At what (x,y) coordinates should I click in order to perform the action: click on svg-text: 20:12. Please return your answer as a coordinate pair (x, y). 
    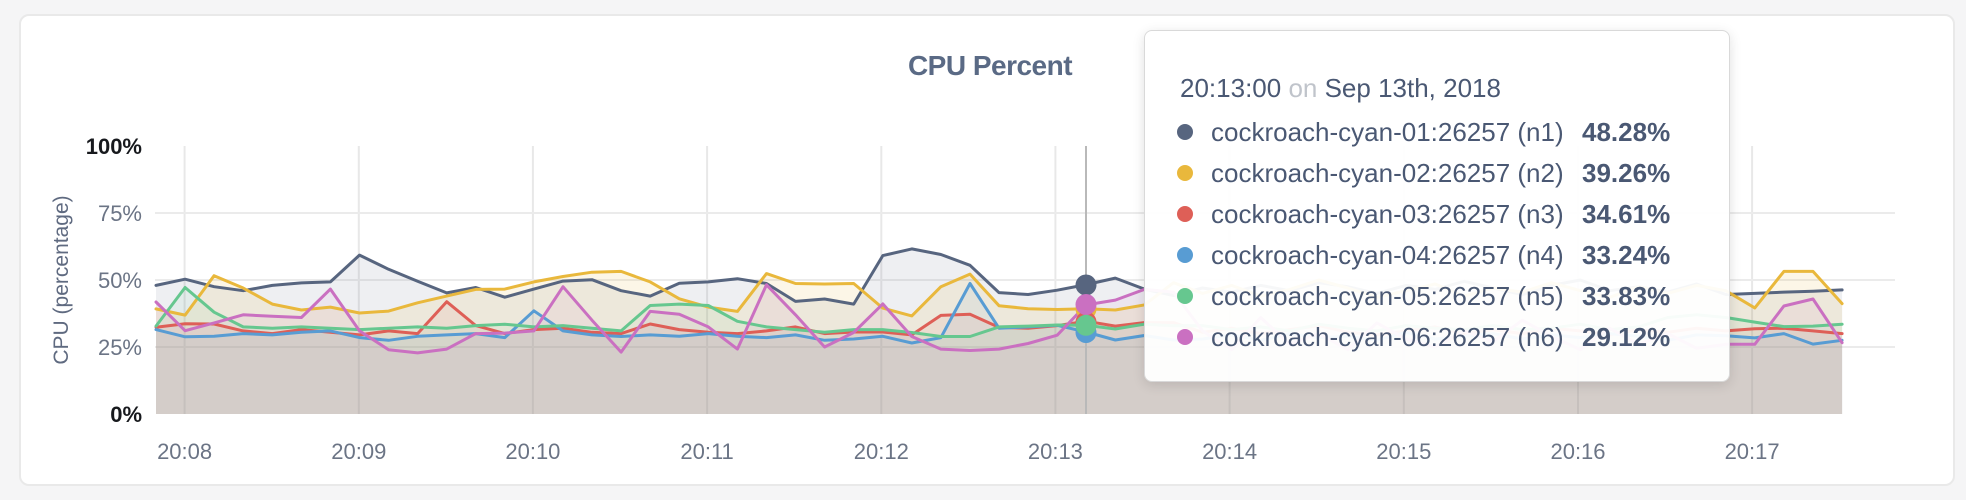
    Looking at the image, I should click on (881, 451).